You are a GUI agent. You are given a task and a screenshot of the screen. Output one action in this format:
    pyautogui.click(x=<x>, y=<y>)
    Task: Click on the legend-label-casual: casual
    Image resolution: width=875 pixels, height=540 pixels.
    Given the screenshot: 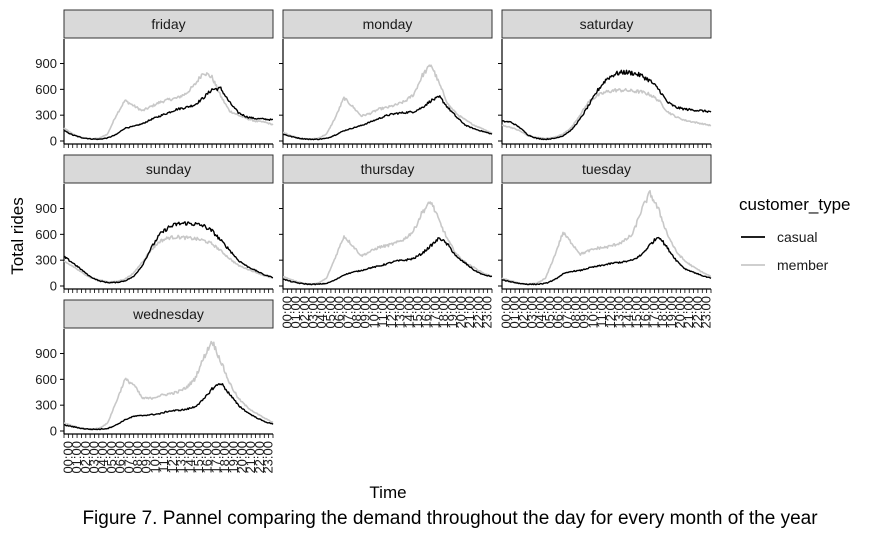 What is the action you would take?
    pyautogui.click(x=797, y=237)
    